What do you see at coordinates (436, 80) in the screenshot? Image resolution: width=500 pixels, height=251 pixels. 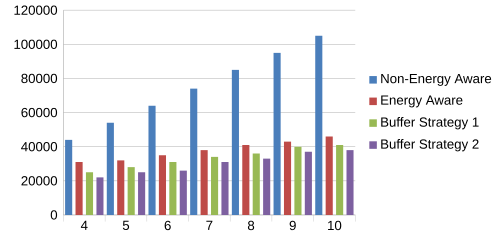 I see `legend-label: Non-Energy Aware` at bounding box center [436, 80].